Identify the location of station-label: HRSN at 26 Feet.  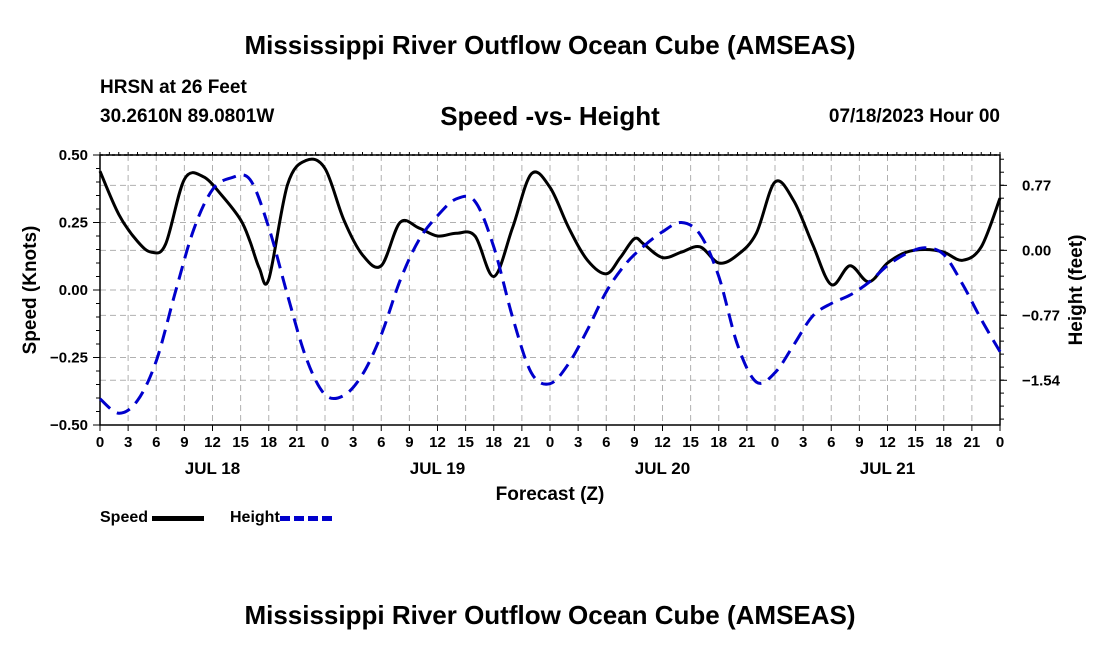
(173, 87).